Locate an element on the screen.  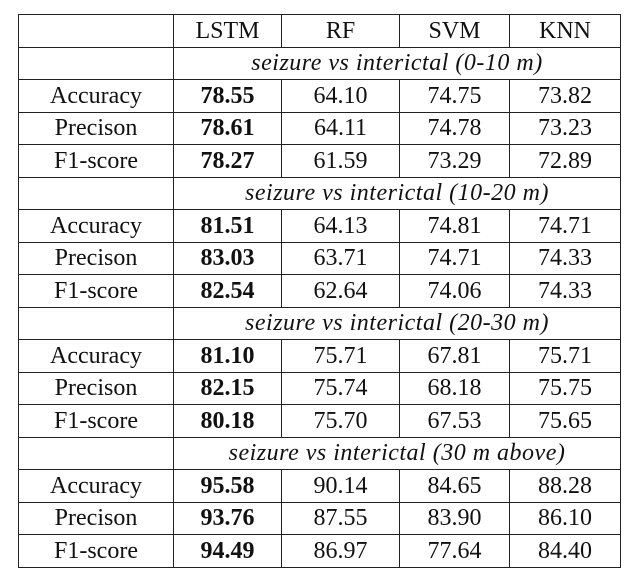
value-cell: 75.75 is located at coordinates (565, 388).